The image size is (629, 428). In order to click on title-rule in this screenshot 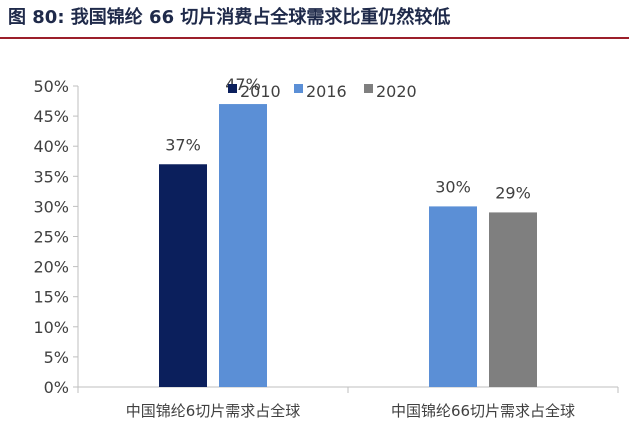, I will do `click(314, 38)`.